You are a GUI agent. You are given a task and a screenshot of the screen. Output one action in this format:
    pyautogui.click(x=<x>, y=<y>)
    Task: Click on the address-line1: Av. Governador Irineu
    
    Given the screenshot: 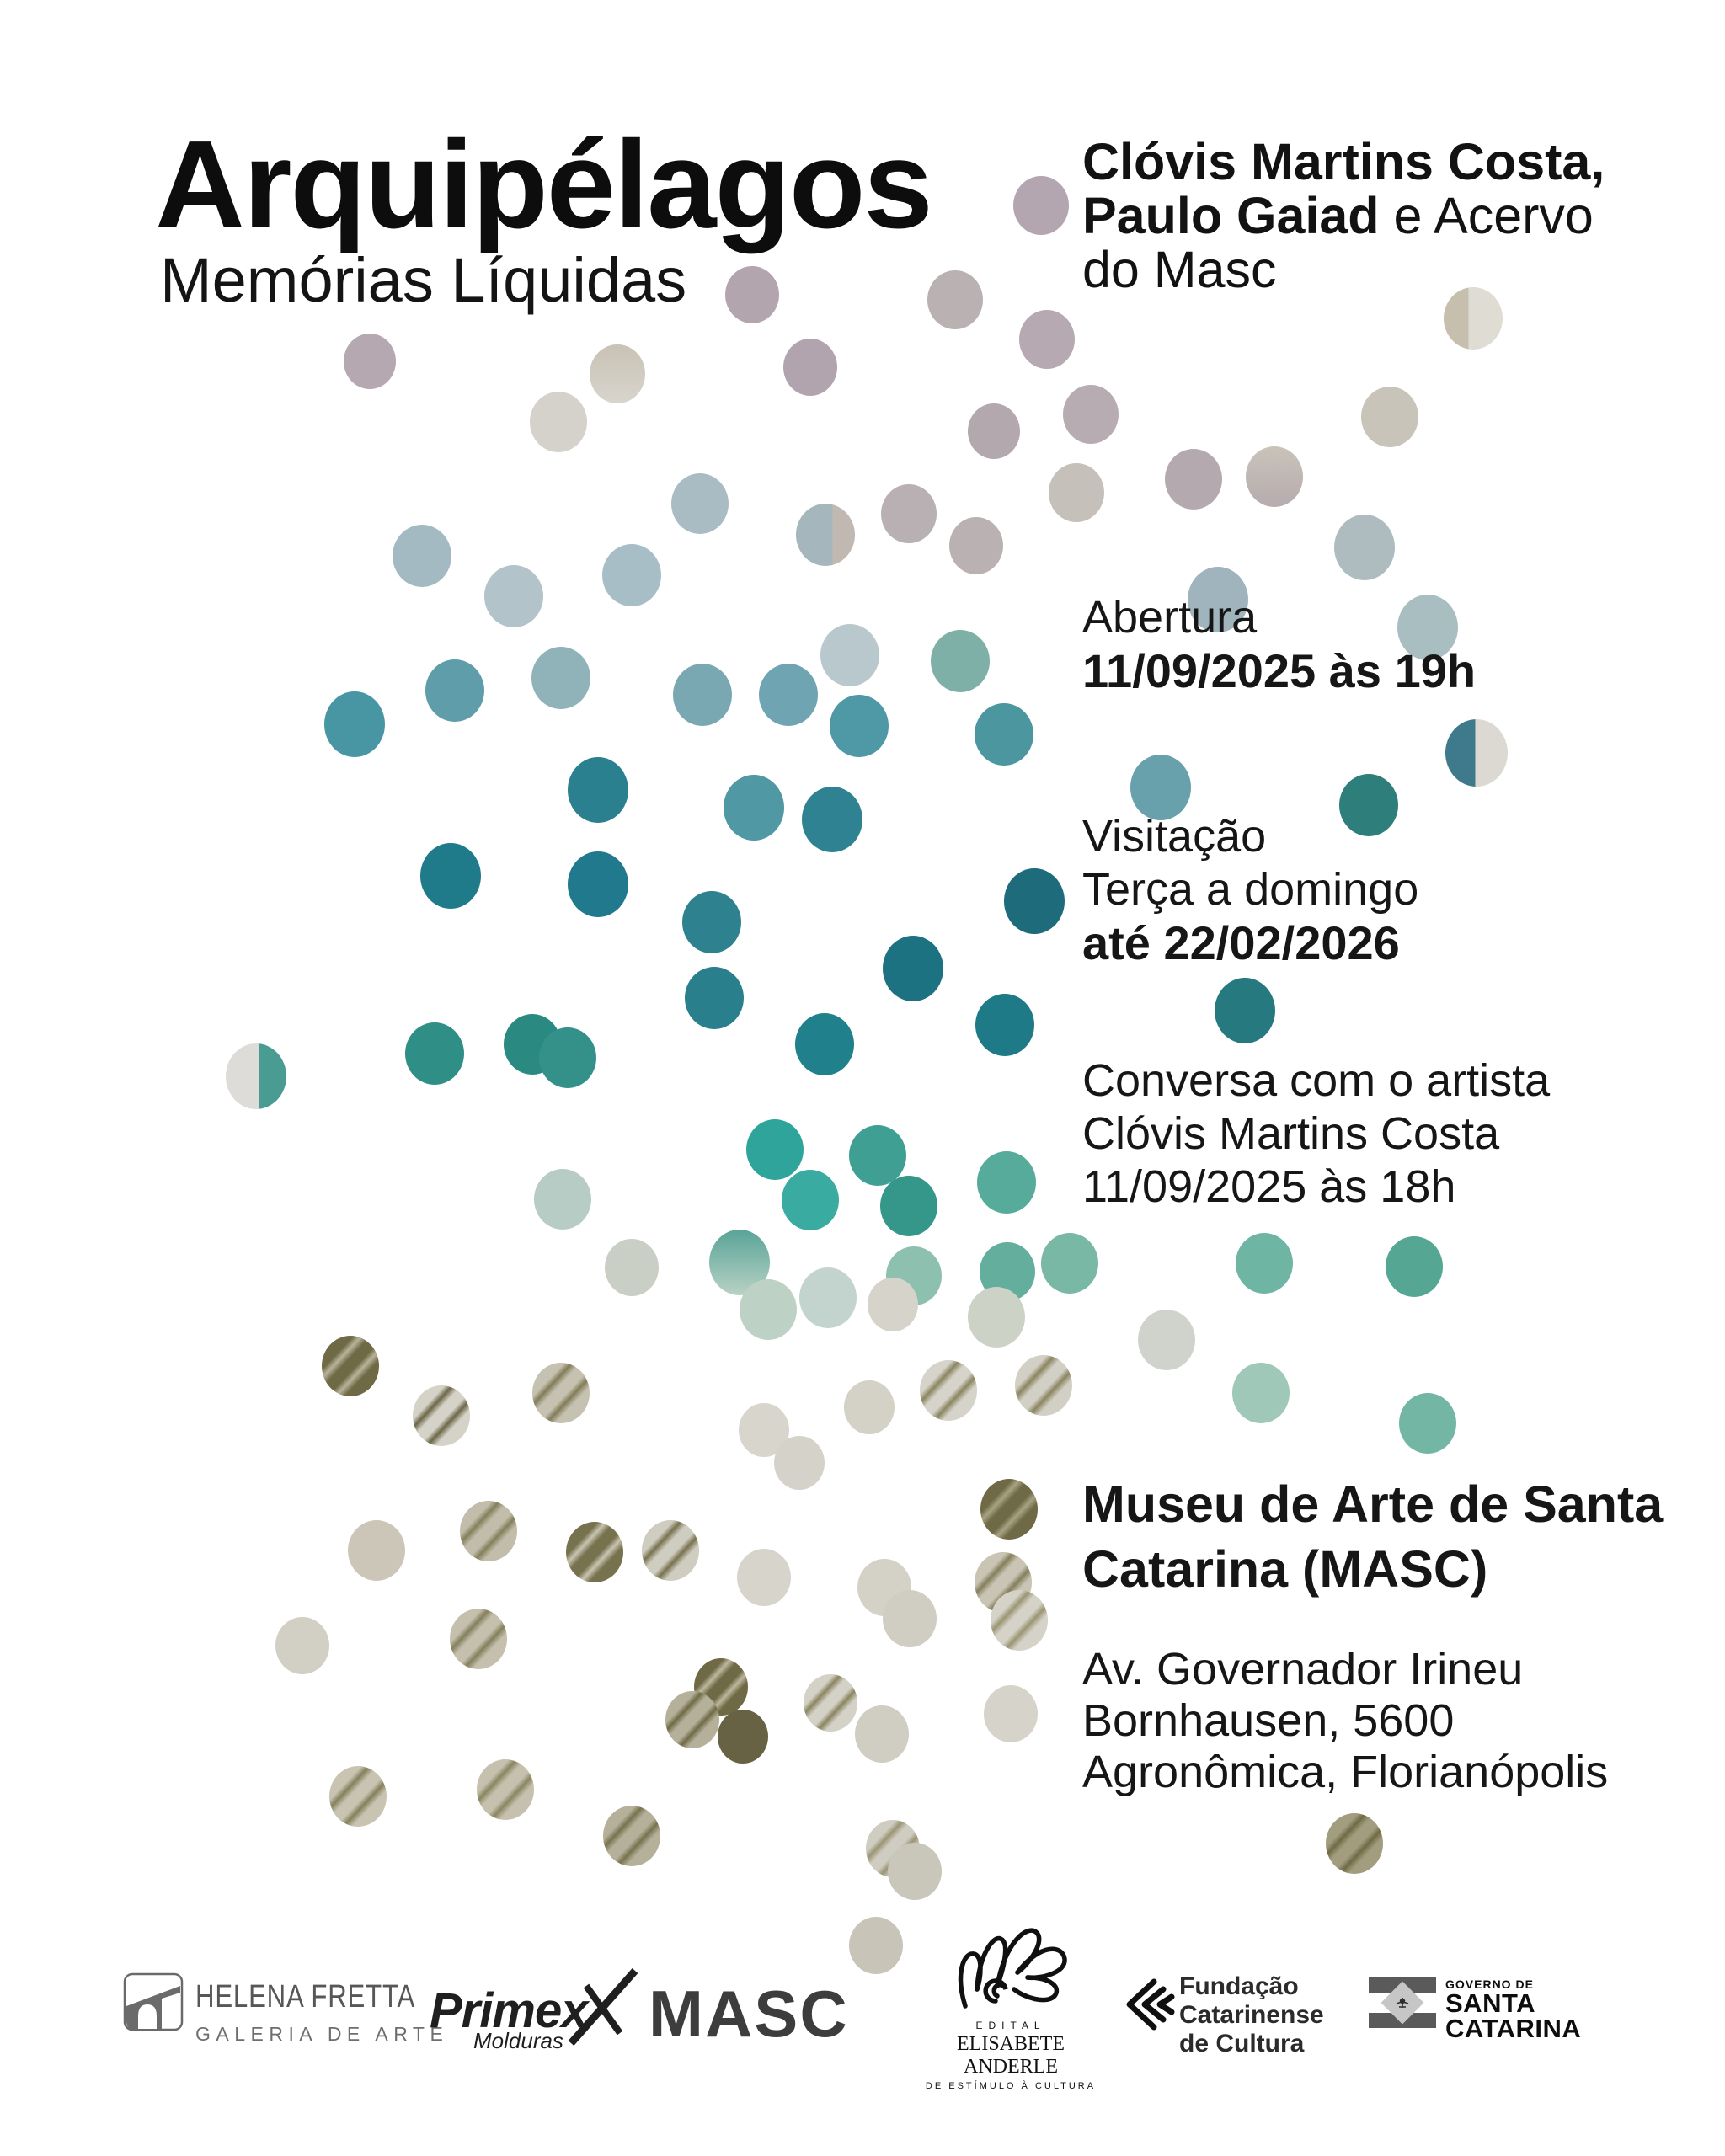 What is the action you would take?
    pyautogui.click(x=1303, y=1669)
    